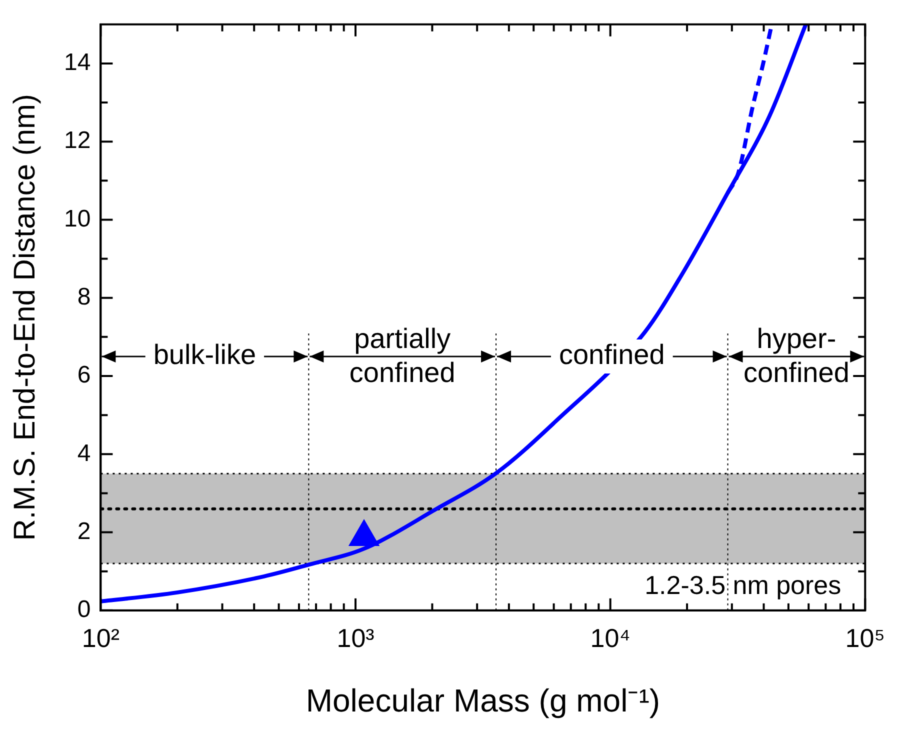 Image resolution: width=899 pixels, height=730 pixels. Describe the element at coordinates (101, 638) in the screenshot. I see `x-tick-label: 10²` at that location.